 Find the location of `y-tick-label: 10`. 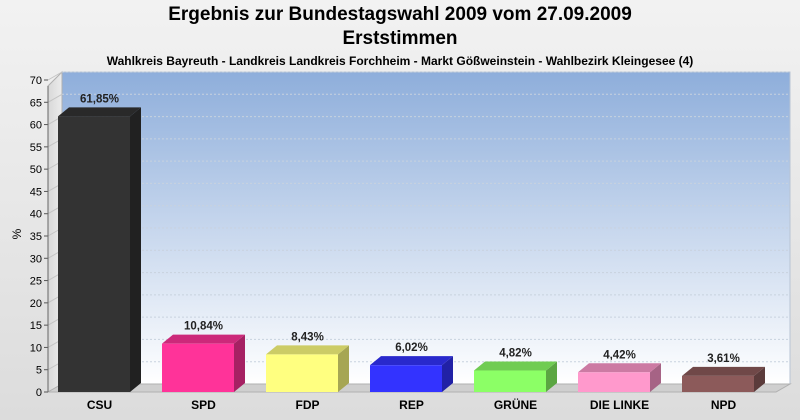

y-tick-label: 10 is located at coordinates (36, 348).